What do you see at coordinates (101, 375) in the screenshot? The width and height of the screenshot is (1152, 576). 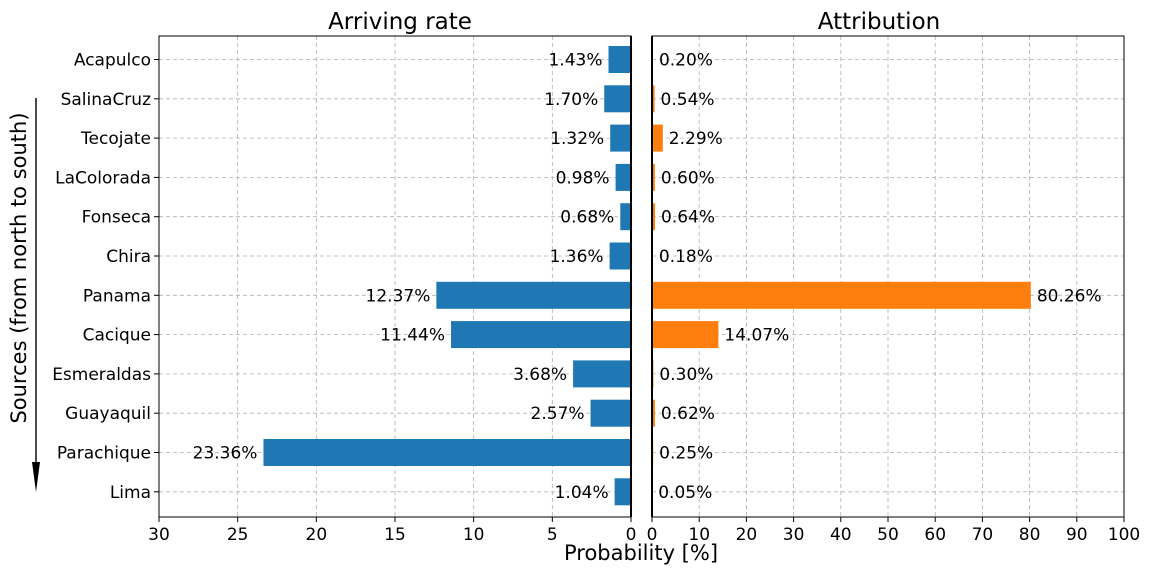 I see `category-label: Esmeraldas` at bounding box center [101, 375].